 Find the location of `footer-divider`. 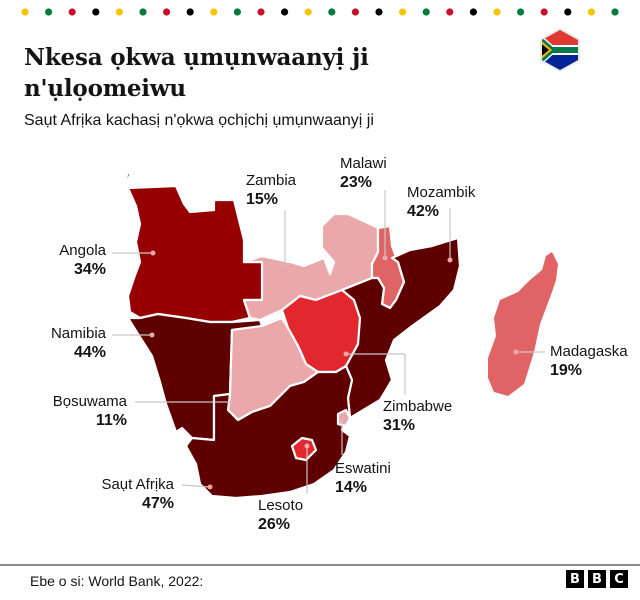

footer-divider is located at coordinates (320, 565).